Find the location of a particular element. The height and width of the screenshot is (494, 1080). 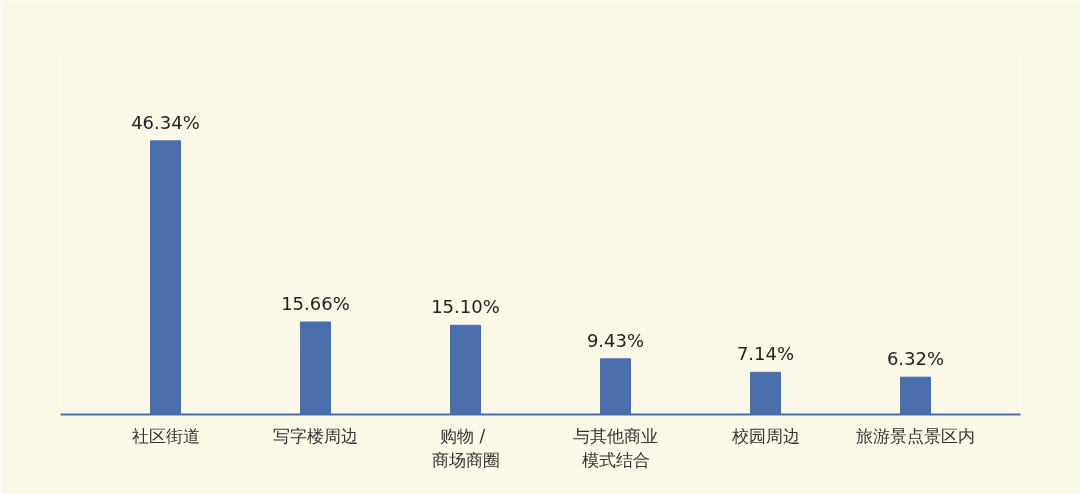

x-tick-label: 购物 / 商场商圈 is located at coordinates (465, 447).